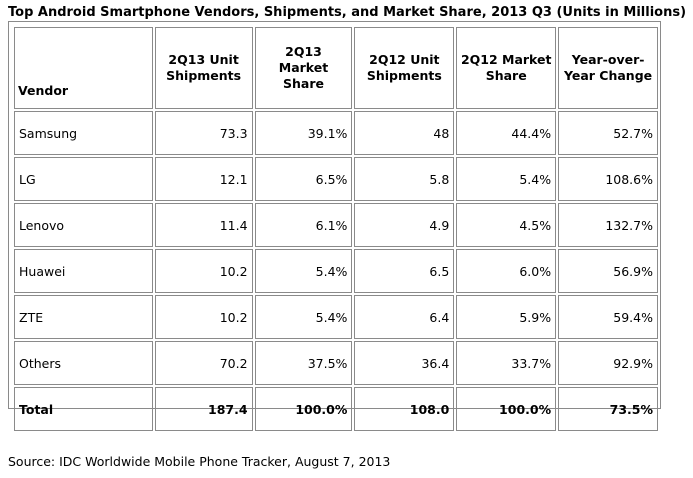 The image size is (693, 478). Describe the element at coordinates (608, 409) in the screenshot. I see `total-cell: 73.5%` at that location.